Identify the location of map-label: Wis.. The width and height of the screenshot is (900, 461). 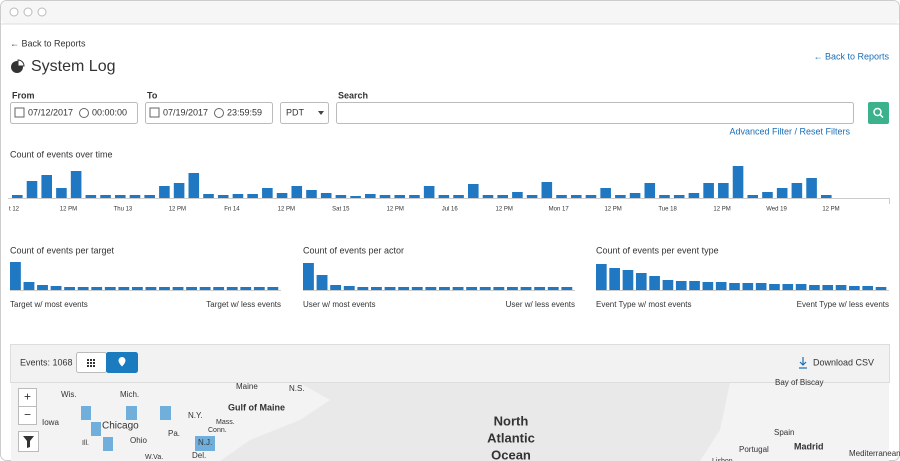
(69, 394).